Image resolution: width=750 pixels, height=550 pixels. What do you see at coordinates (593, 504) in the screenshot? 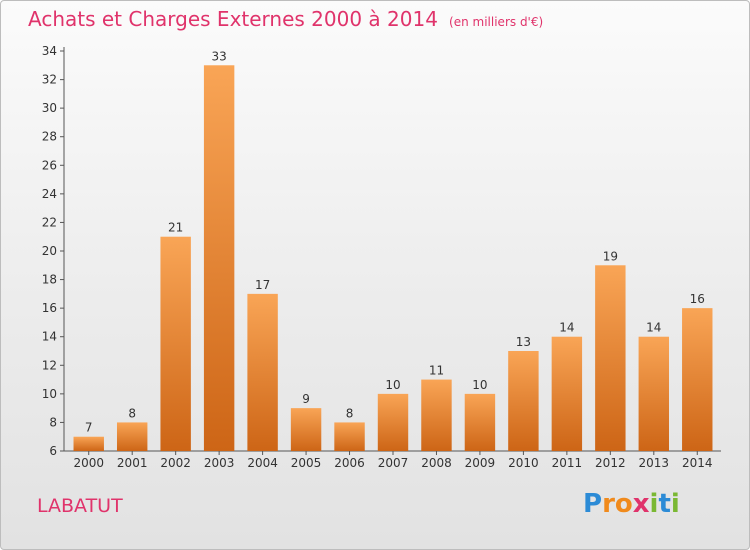
I see `logo-letter: P` at bounding box center [593, 504].